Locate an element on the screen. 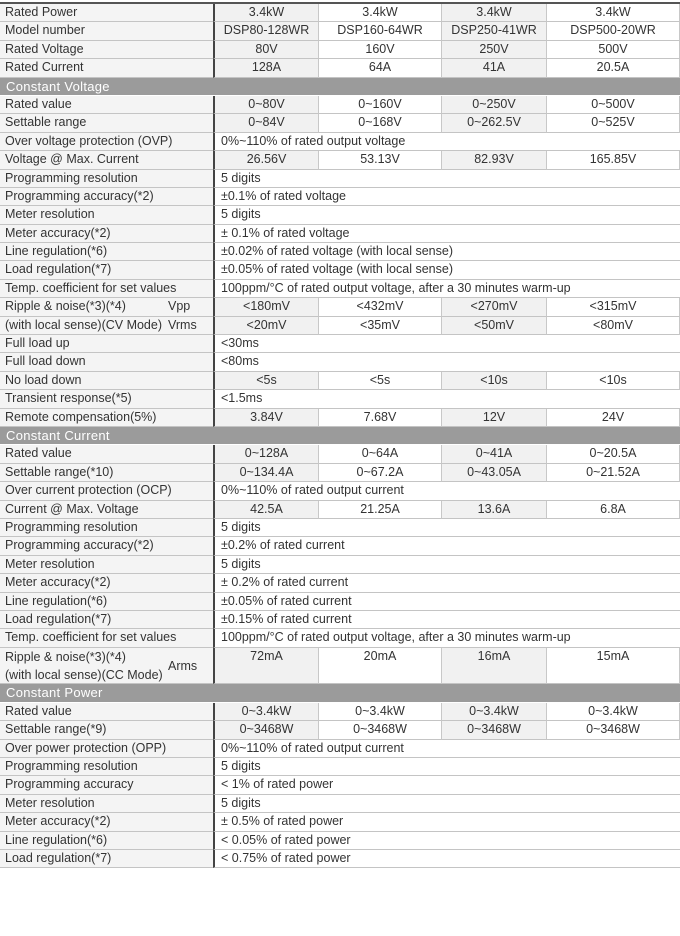 Image resolution: width=680 pixels, height=936 pixels. value-cell: 128A is located at coordinates (266, 68).